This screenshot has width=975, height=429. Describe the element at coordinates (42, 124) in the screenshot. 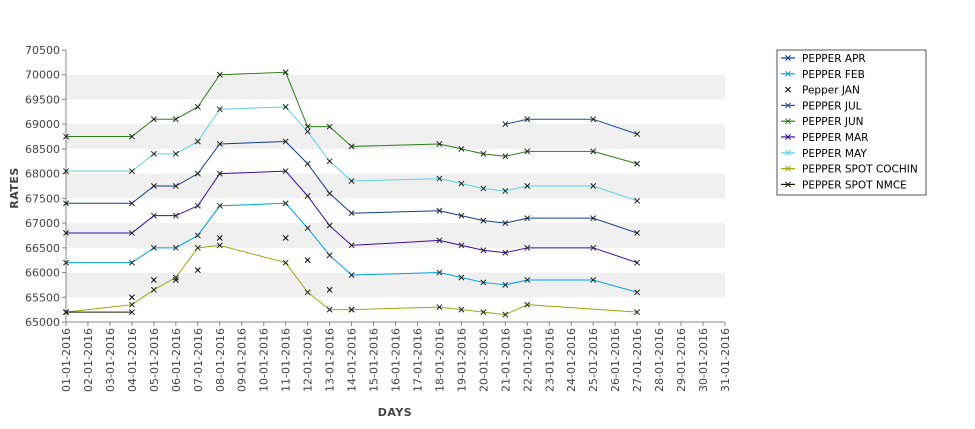

I see `y-tick-label: 69000` at that location.